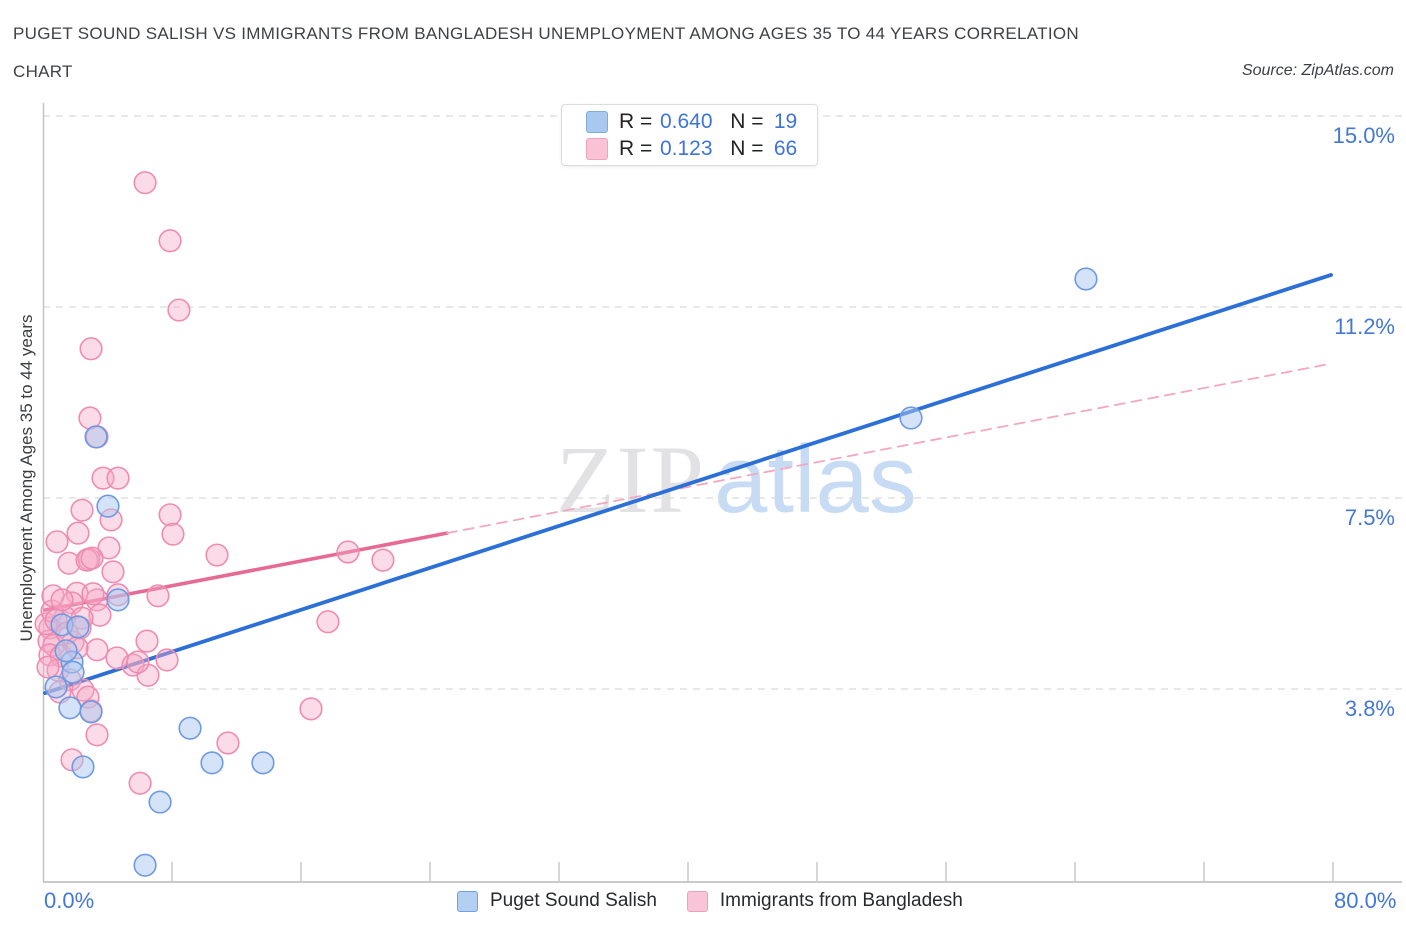  Describe the element at coordinates (1317, 70) in the screenshot. I see `source-label: Source: ZipAtlas.com` at that location.